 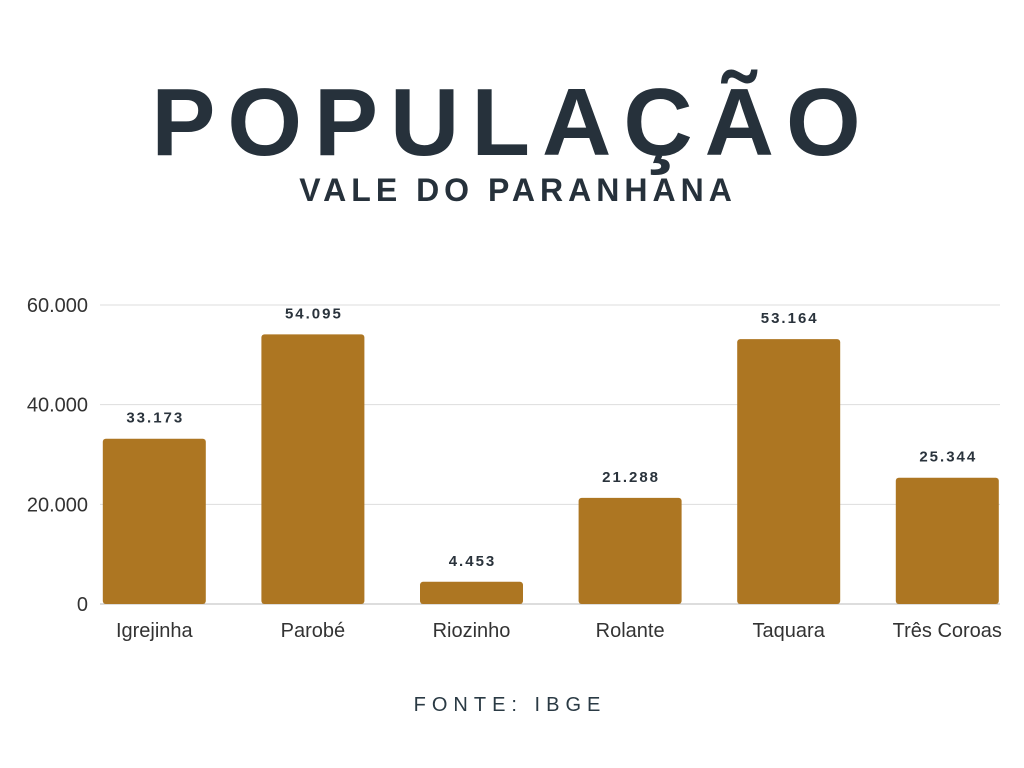 What do you see at coordinates (947, 631) in the screenshot?
I see `x-tick-label: Três Coroas` at bounding box center [947, 631].